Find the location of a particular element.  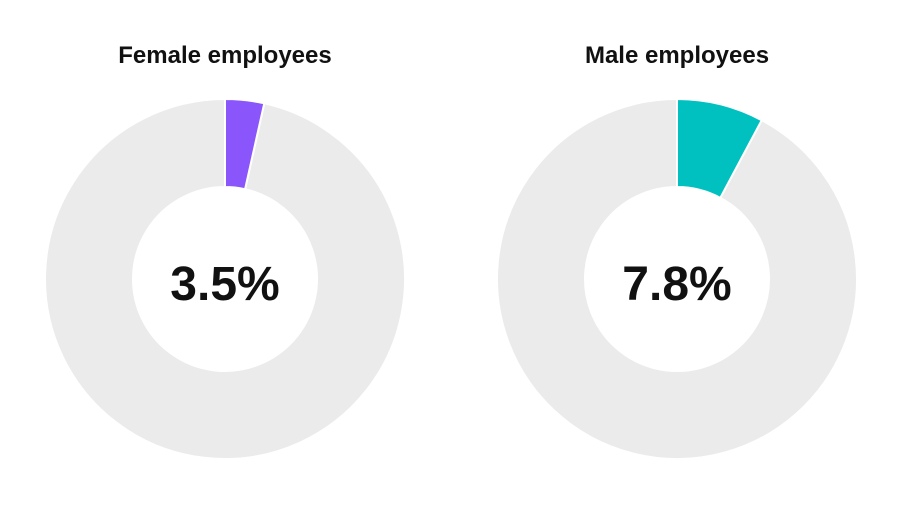

center-value-male: 7.8% is located at coordinates (676, 284).